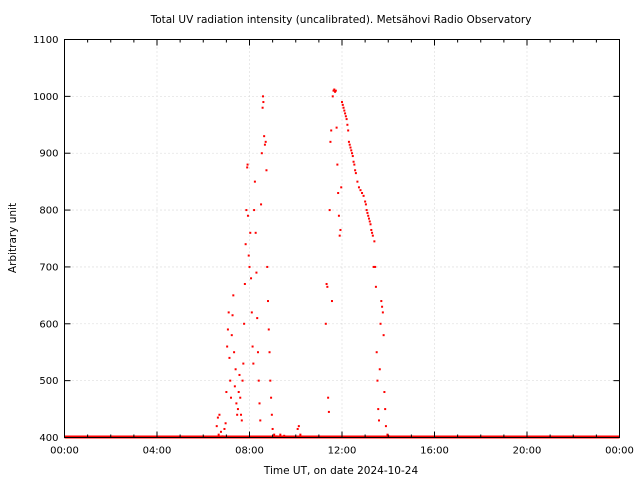 The width and height of the screenshot is (640, 485). What do you see at coordinates (48, 267) in the screenshot?
I see `y-tick-label: 700` at bounding box center [48, 267].